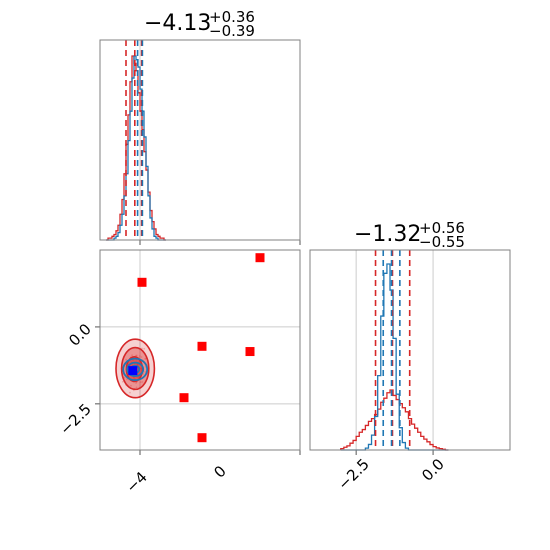 The height and width of the screenshot is (550, 550). Describe the element at coordinates (232, 17) in the screenshot. I see `title-param-1-plus: +0.36` at that location.